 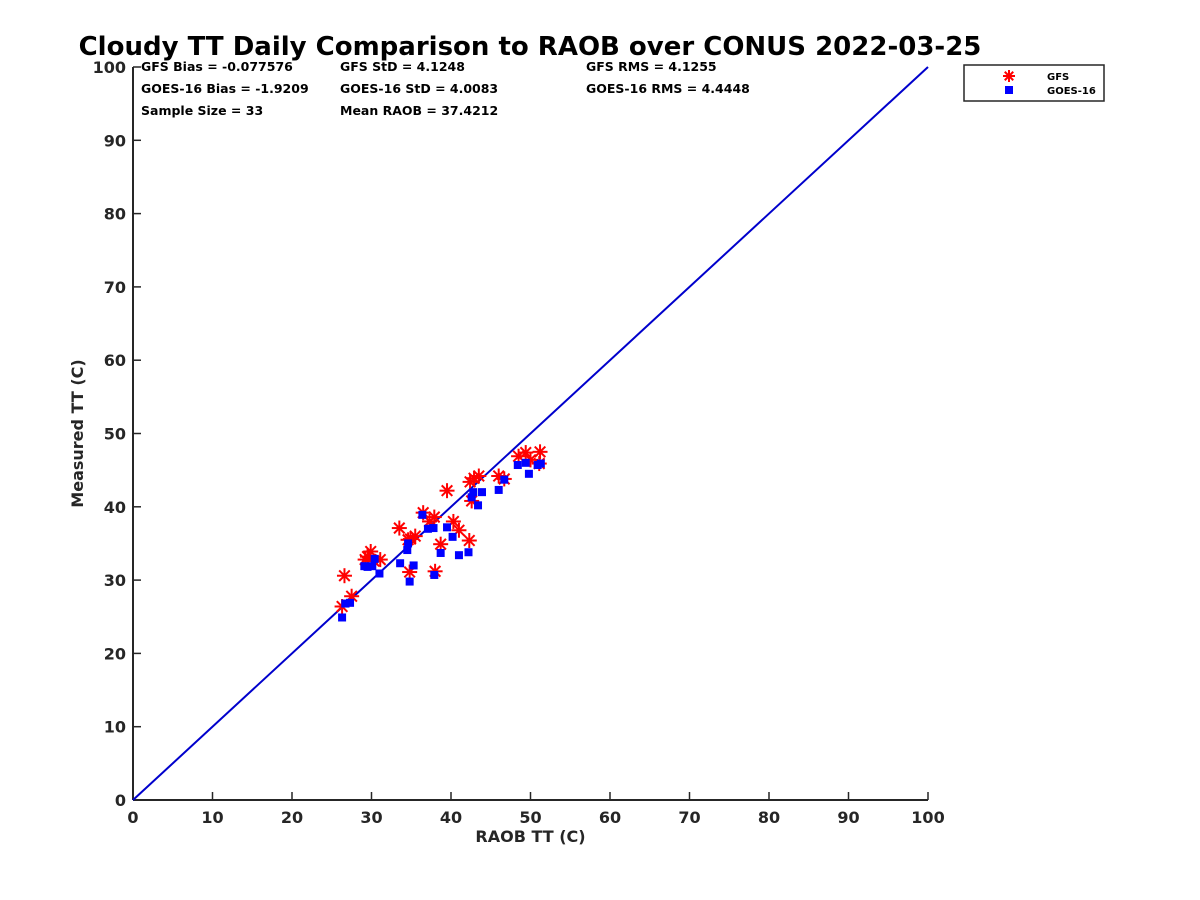 What do you see at coordinates (1058, 77) in the screenshot?
I see `legend-label: GFS` at bounding box center [1058, 77].